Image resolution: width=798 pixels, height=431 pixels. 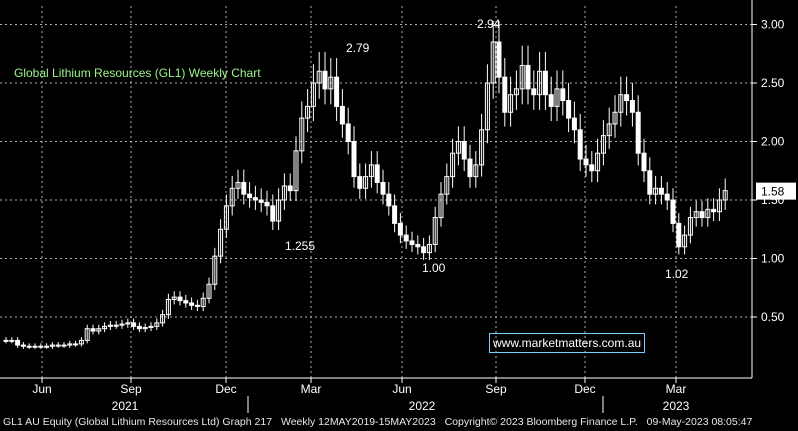 I want to click on footer-timestamp: 09-May-2023 08:05:47, so click(x=699, y=422).